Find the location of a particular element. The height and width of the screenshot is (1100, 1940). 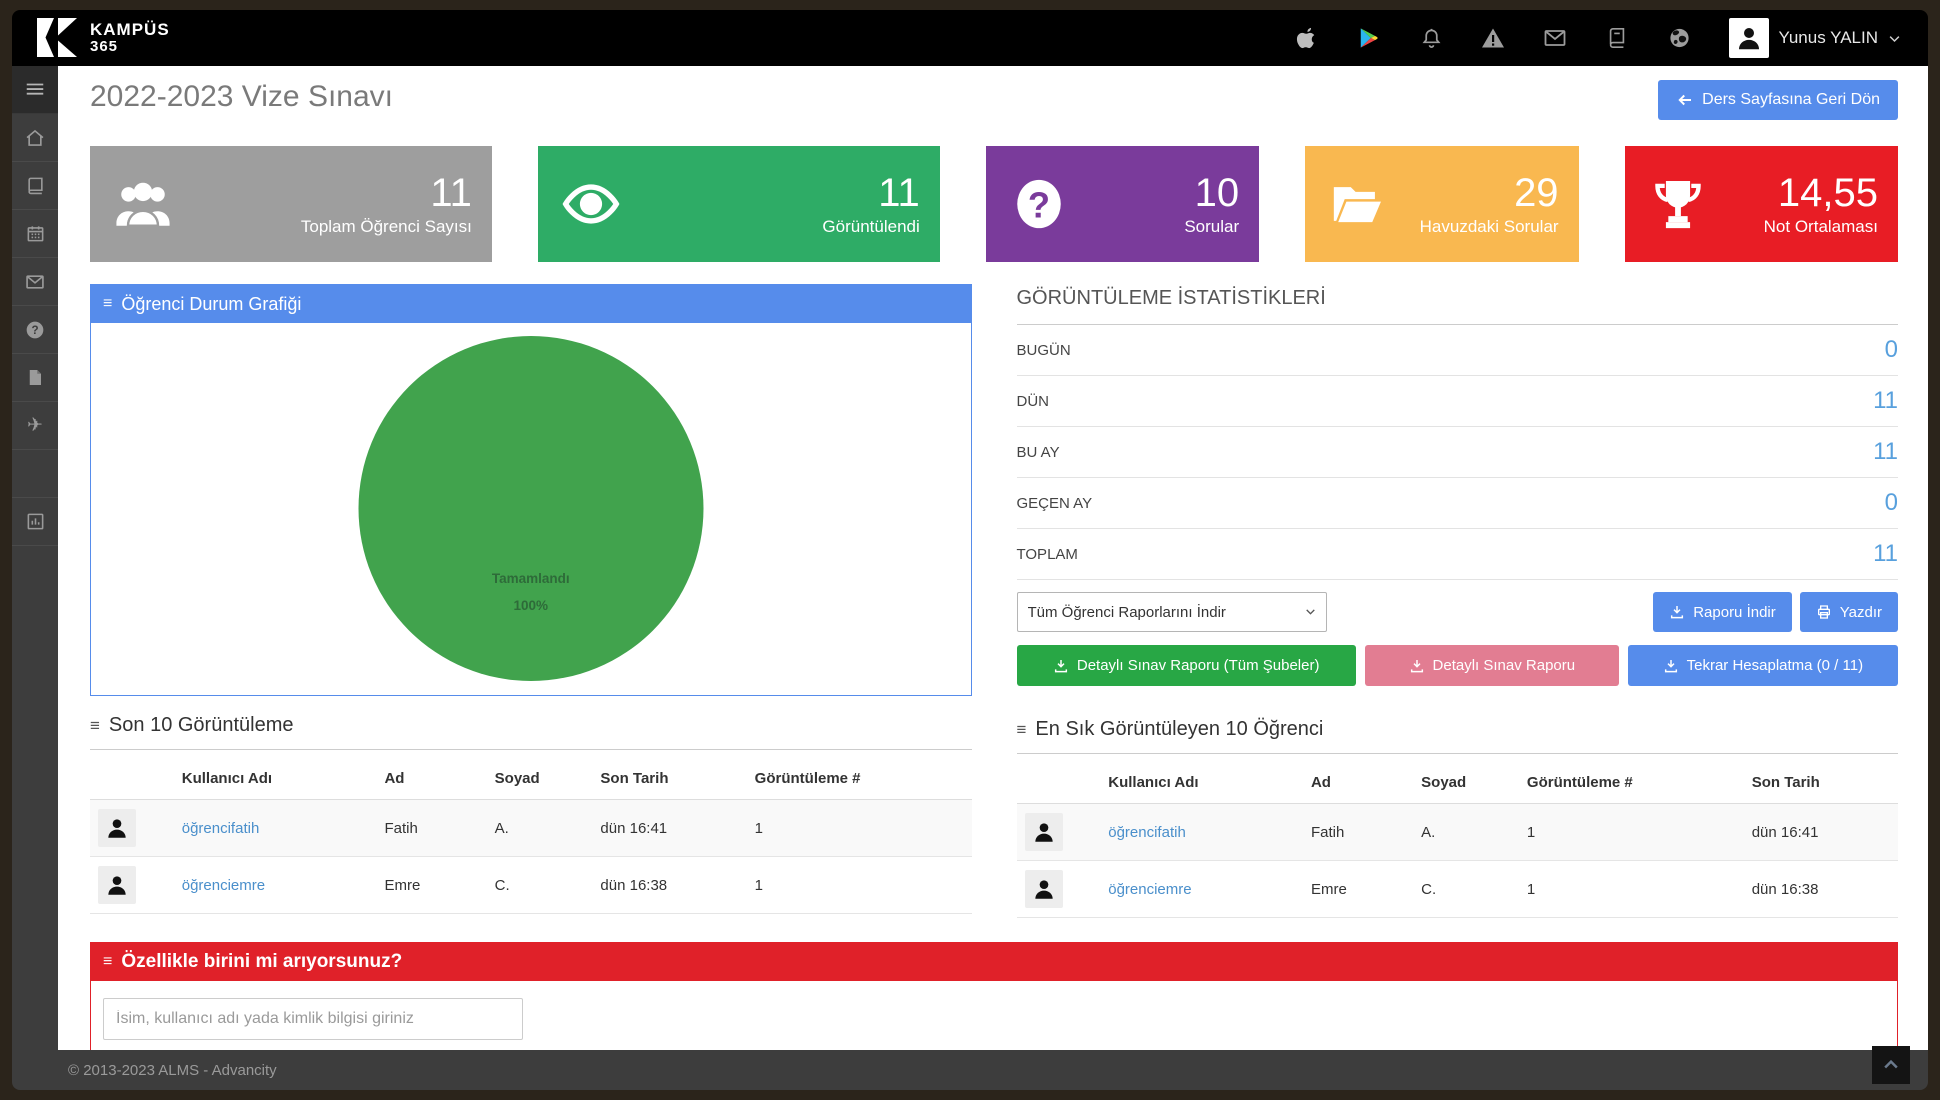

sidebar-item-help: ? is located at coordinates (35, 330).